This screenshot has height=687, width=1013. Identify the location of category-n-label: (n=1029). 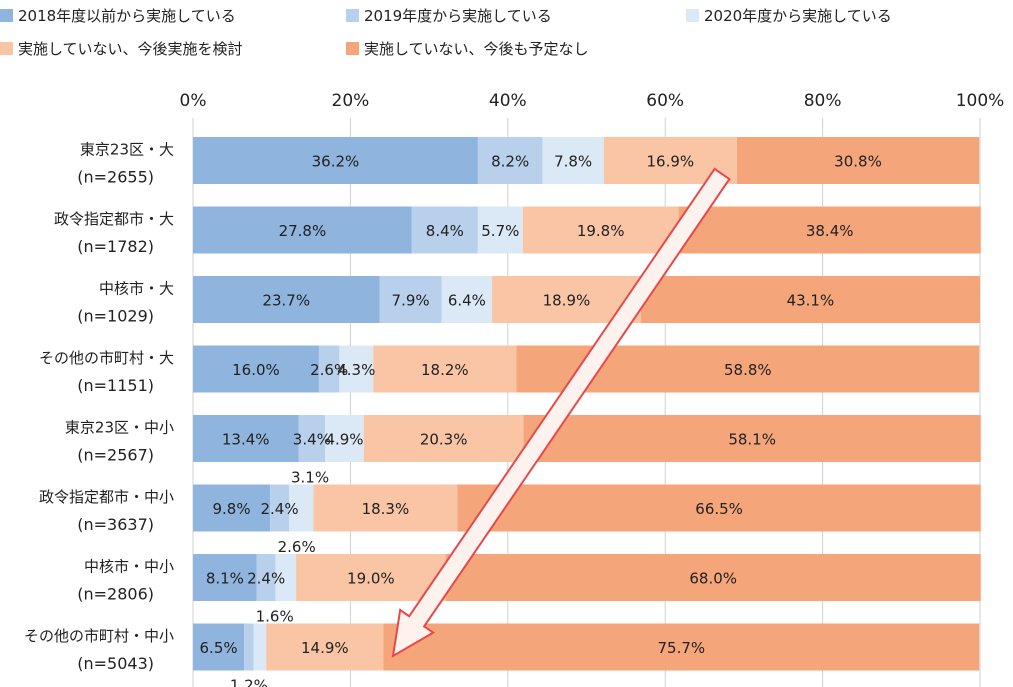
(115, 316).